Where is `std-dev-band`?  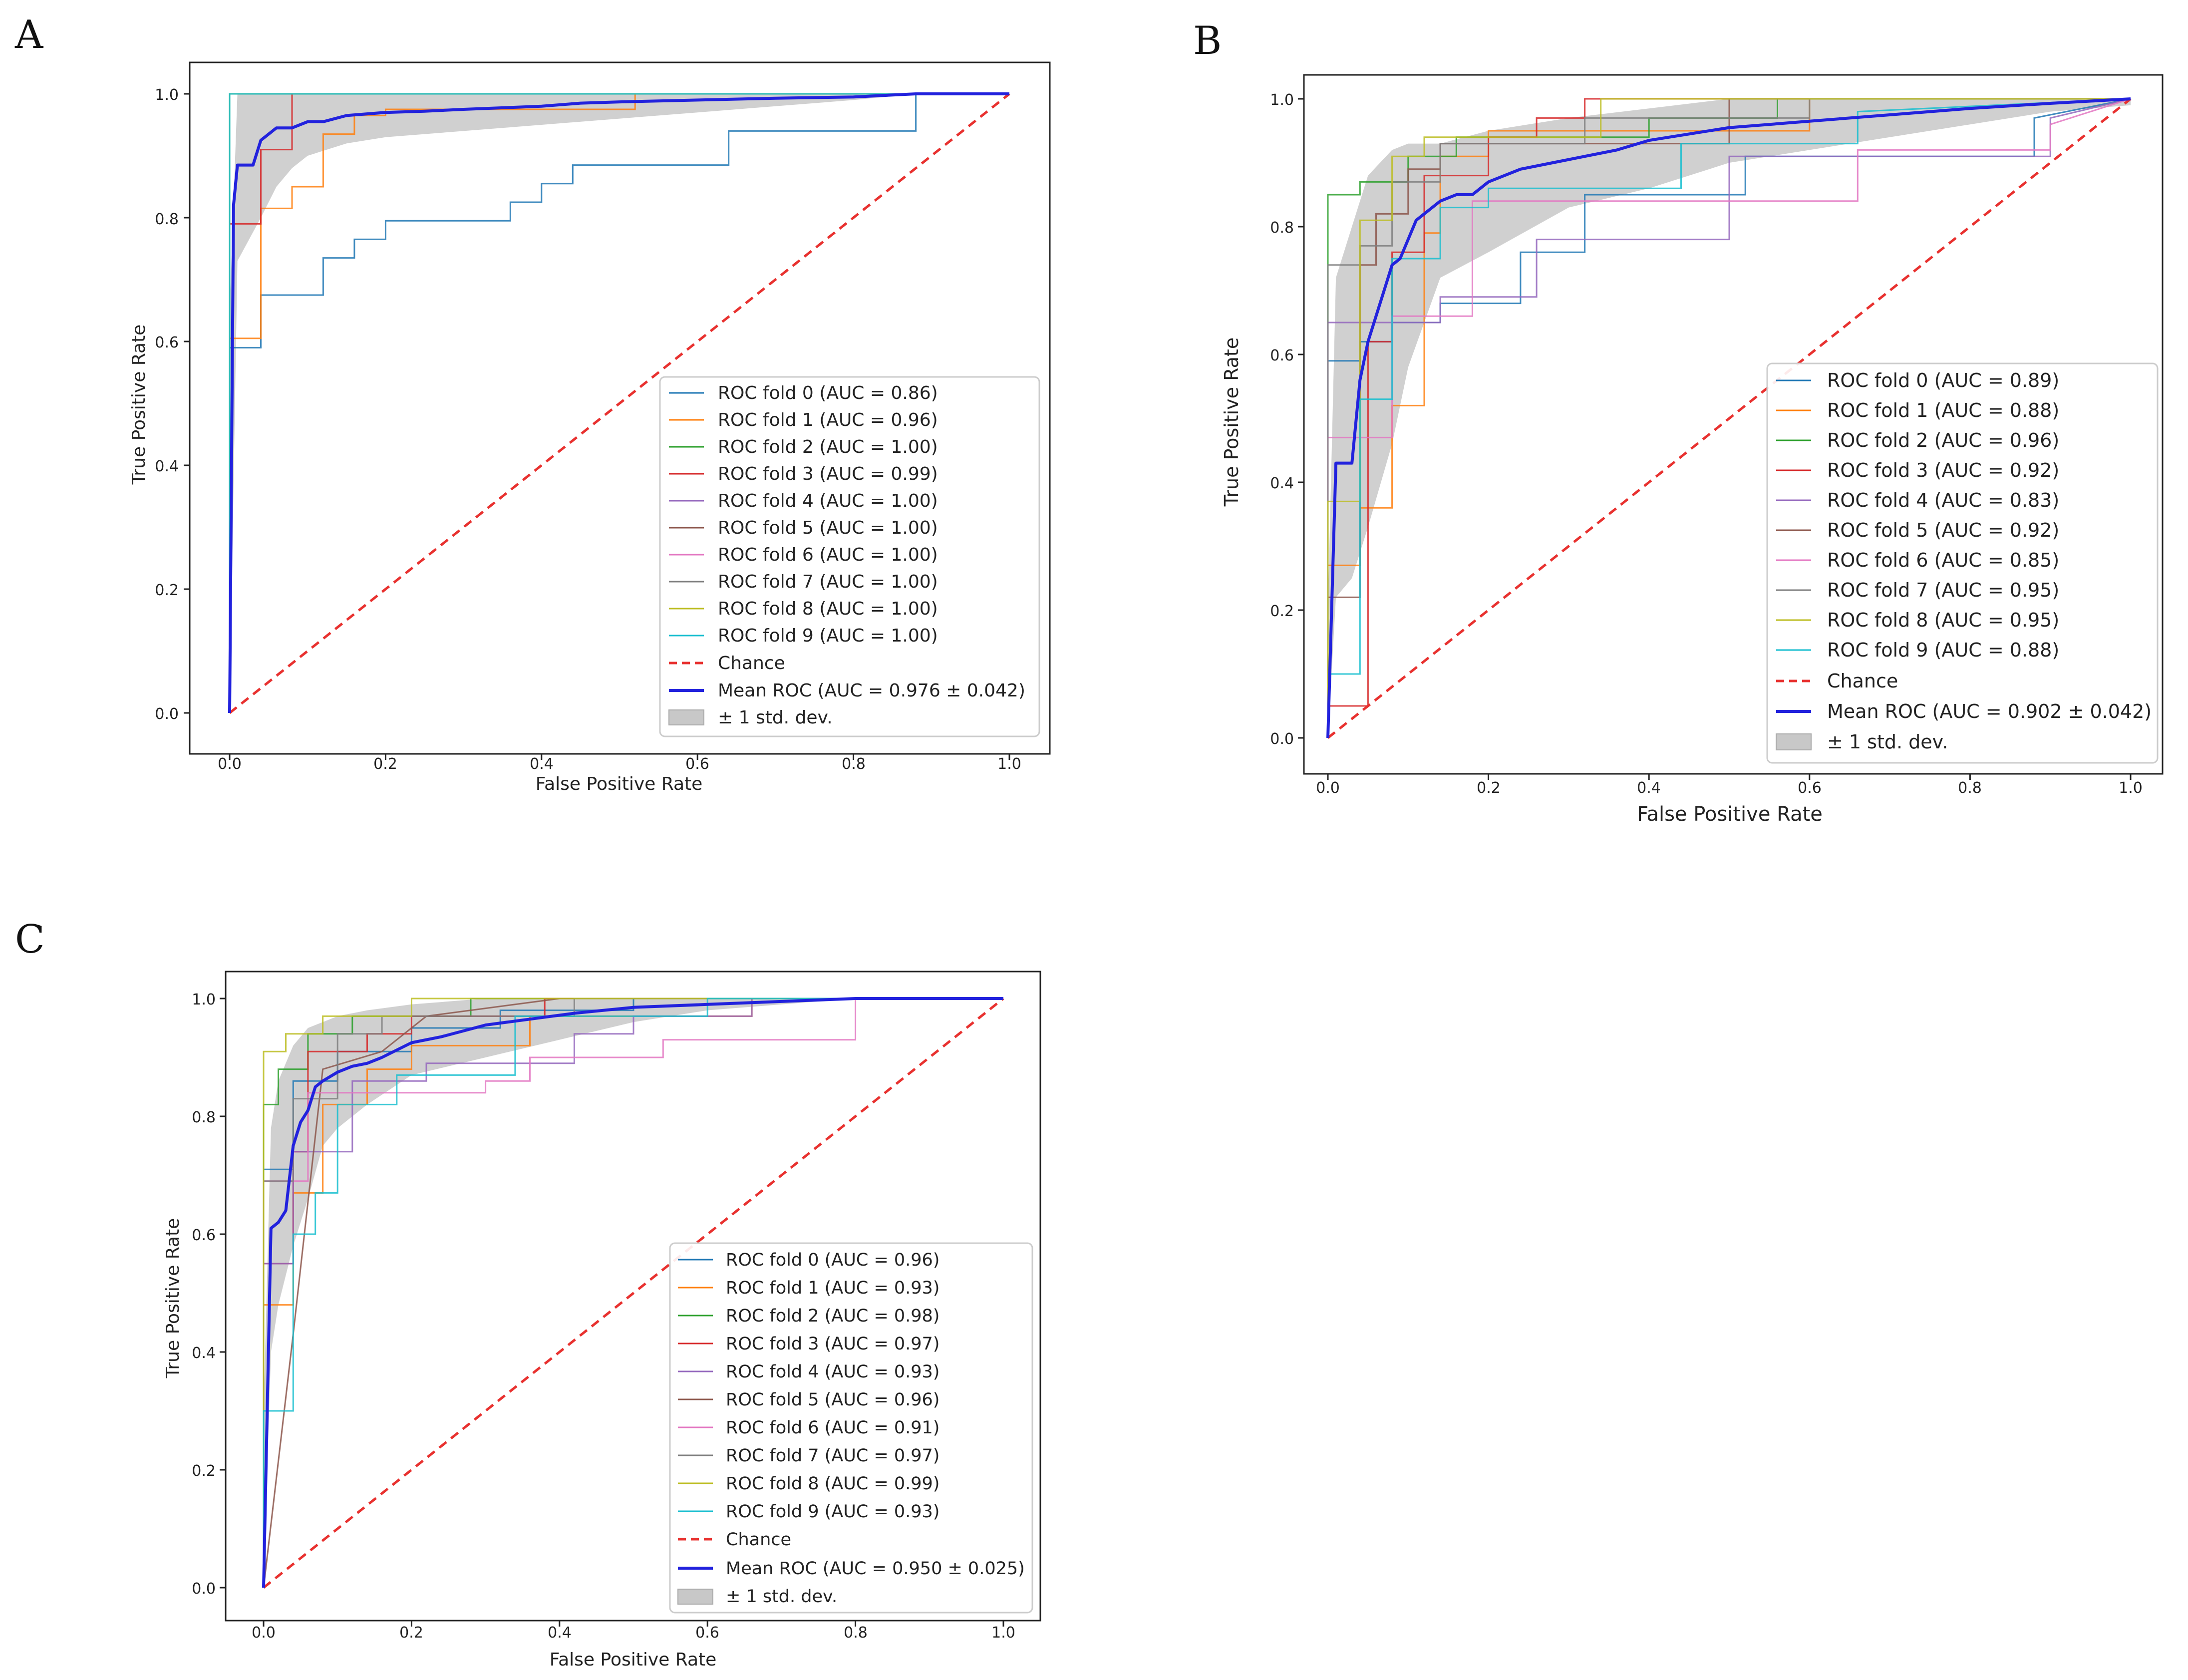
std-dev-band is located at coordinates (619, 403).